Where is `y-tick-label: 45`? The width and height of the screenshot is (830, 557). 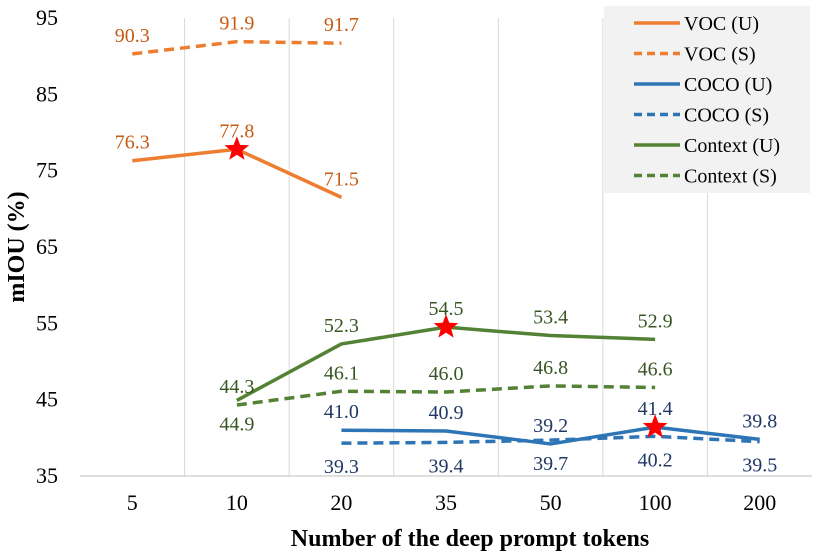 y-tick-label: 45 is located at coordinates (47, 399).